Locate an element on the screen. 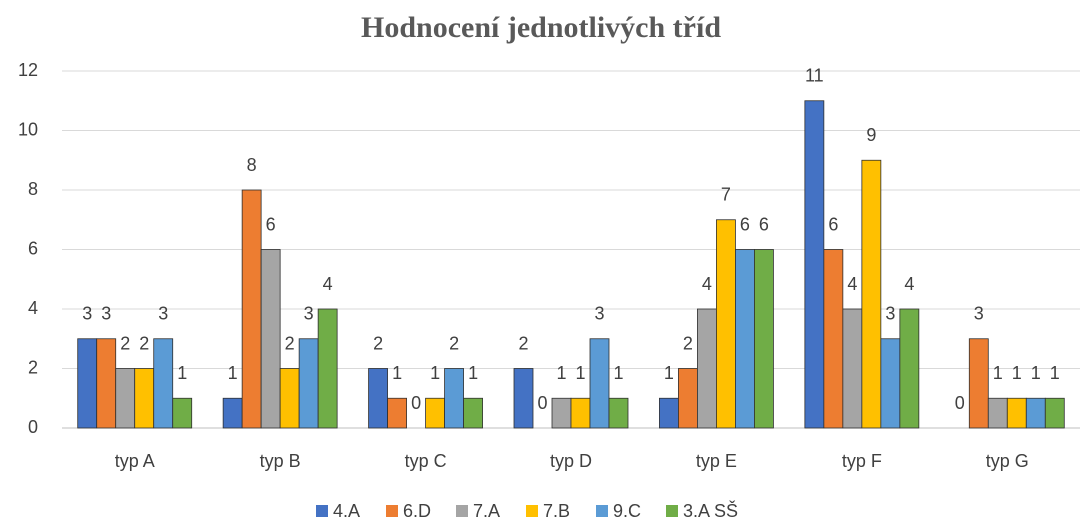  data-label: 9 is located at coordinates (871, 135).